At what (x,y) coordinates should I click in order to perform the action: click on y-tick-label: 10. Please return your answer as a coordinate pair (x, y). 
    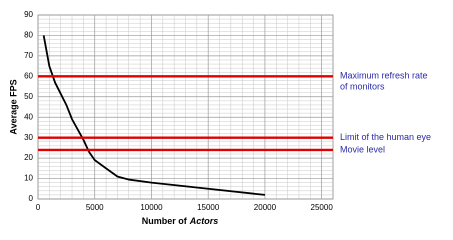
    Looking at the image, I should click on (28, 178).